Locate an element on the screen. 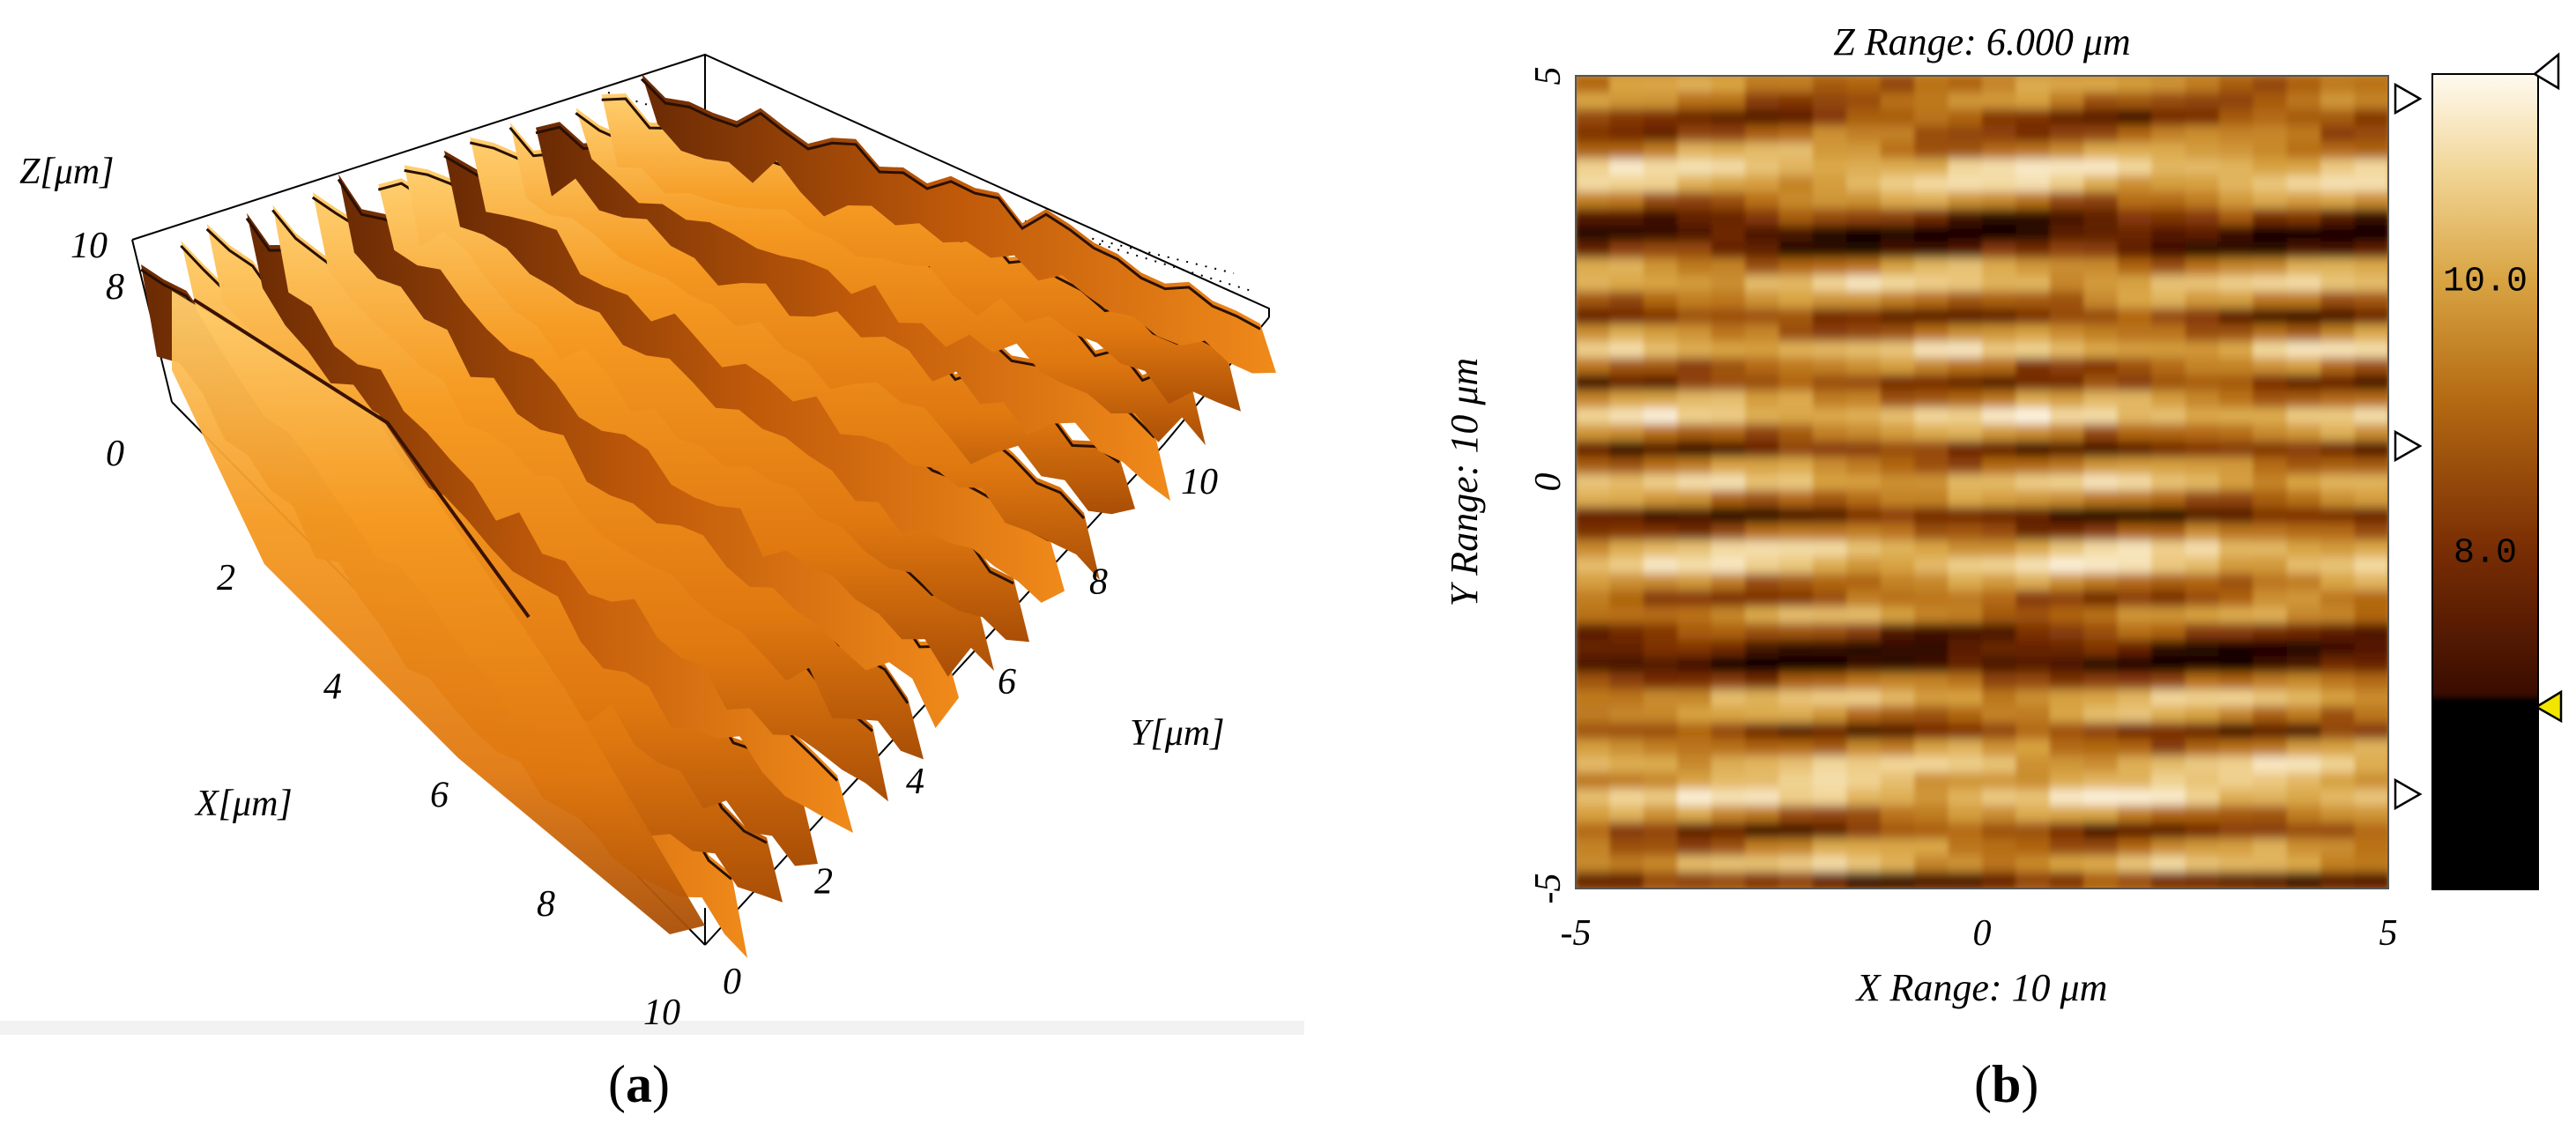  z-tick-label: 10 is located at coordinates (89, 246).